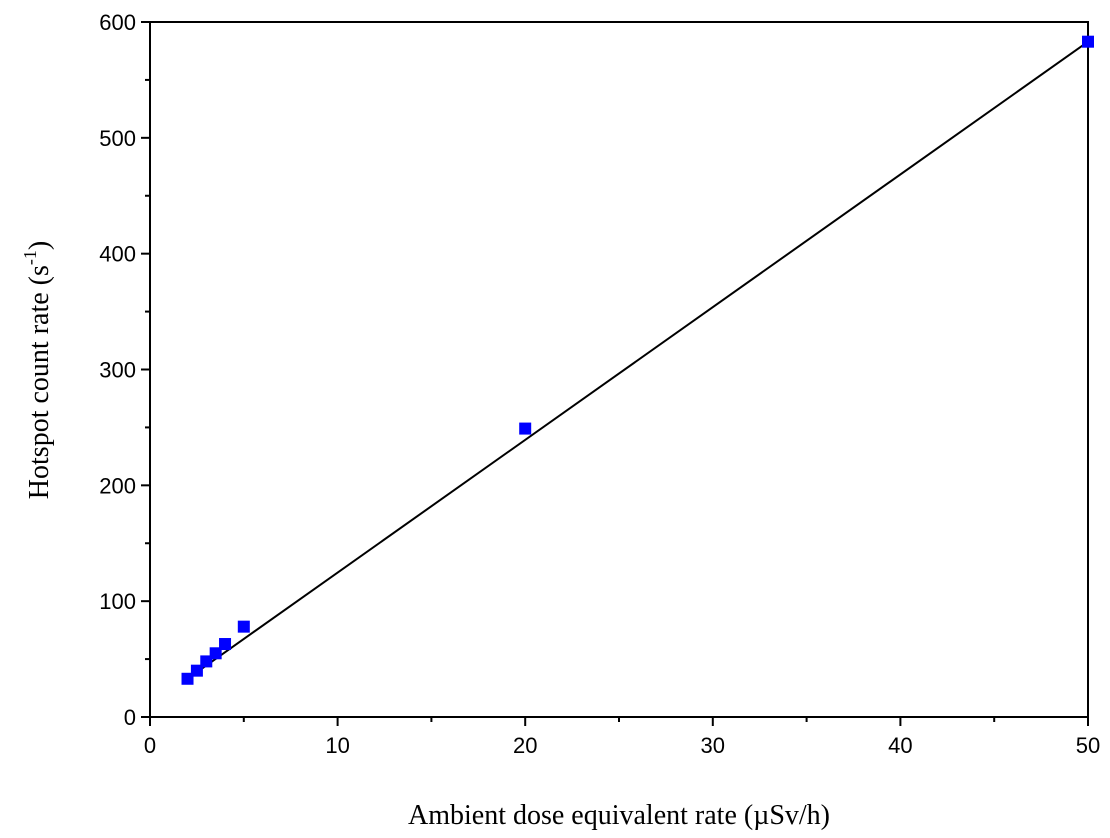 The image size is (1110, 838). I want to click on y-axis-title-superscript: -1, so click(30, 257).